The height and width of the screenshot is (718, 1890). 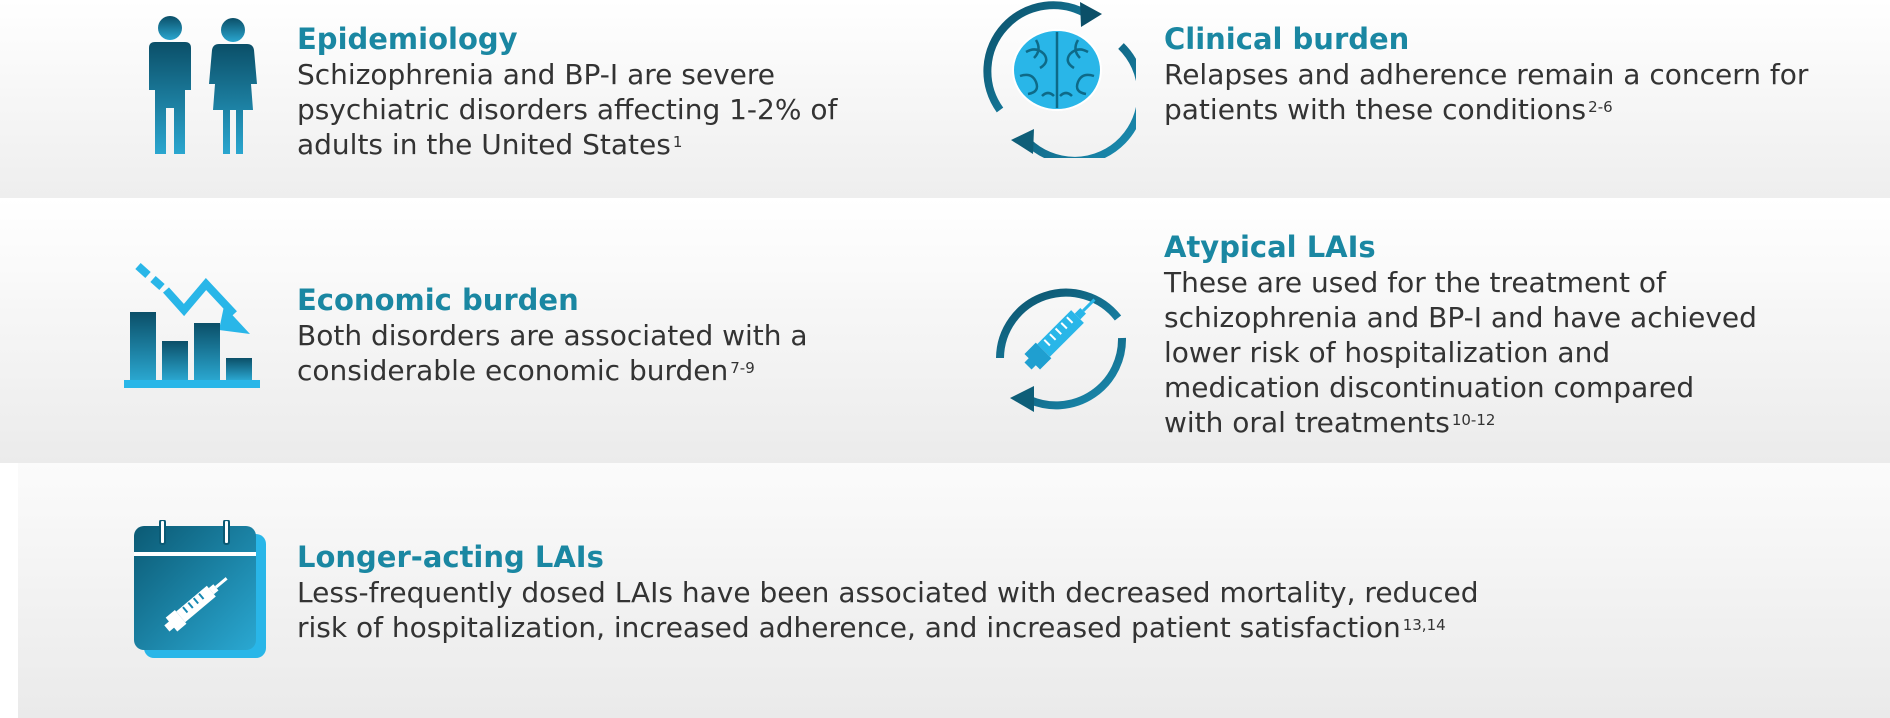 I want to click on card-line: Both disorders are associated with a, so click(x=552, y=335).